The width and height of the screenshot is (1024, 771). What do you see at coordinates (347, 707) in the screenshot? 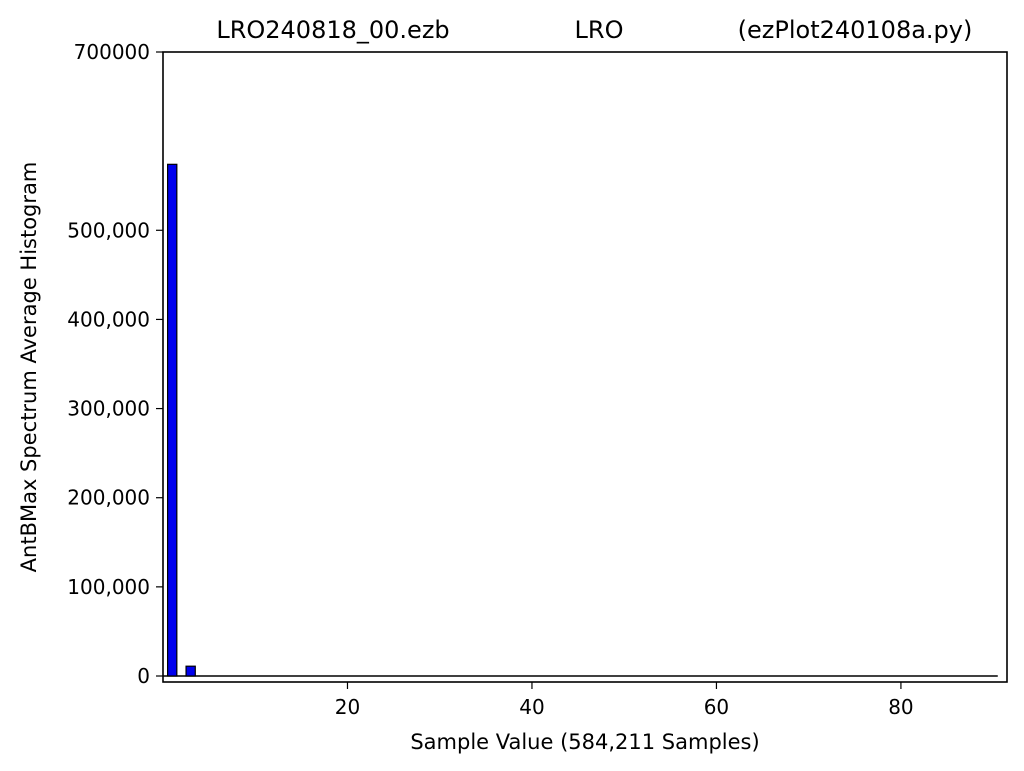
I see `x-tick-label-20: 20` at bounding box center [347, 707].